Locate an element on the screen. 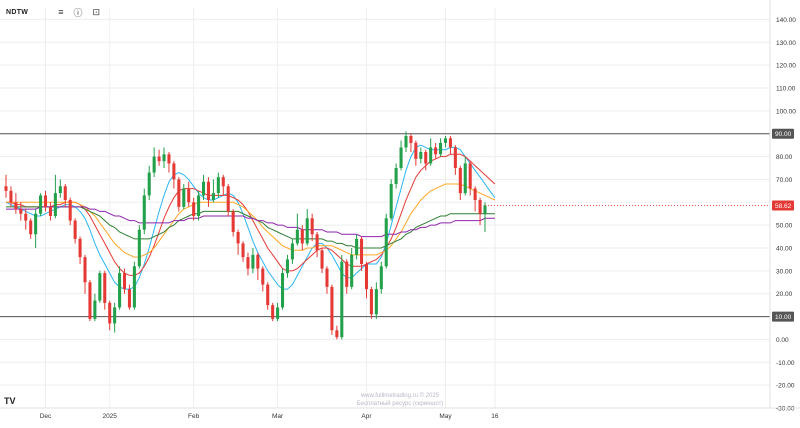 The width and height of the screenshot is (800, 428). y-tick-label: -30.00 is located at coordinates (785, 409).